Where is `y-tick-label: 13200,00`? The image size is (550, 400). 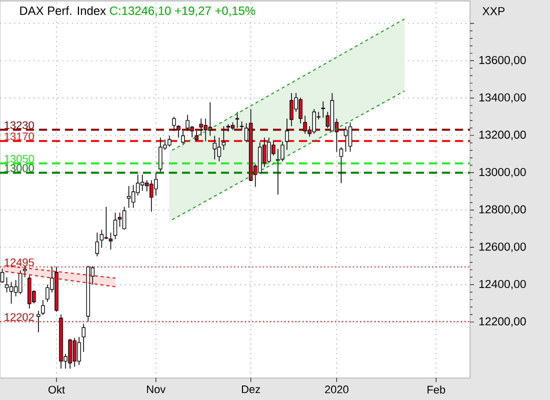
y-tick-label: 13200,00 is located at coordinates (502, 135).